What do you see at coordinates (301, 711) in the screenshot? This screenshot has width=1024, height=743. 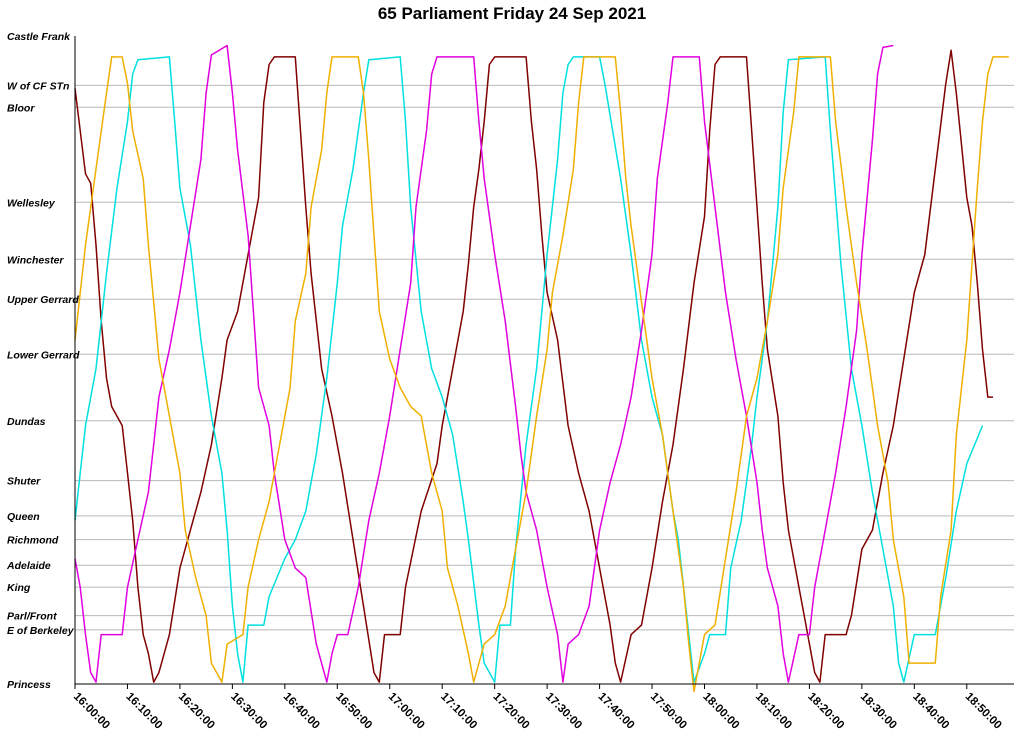 I see `time-tick-label: 16:40:00` at bounding box center [301, 711].